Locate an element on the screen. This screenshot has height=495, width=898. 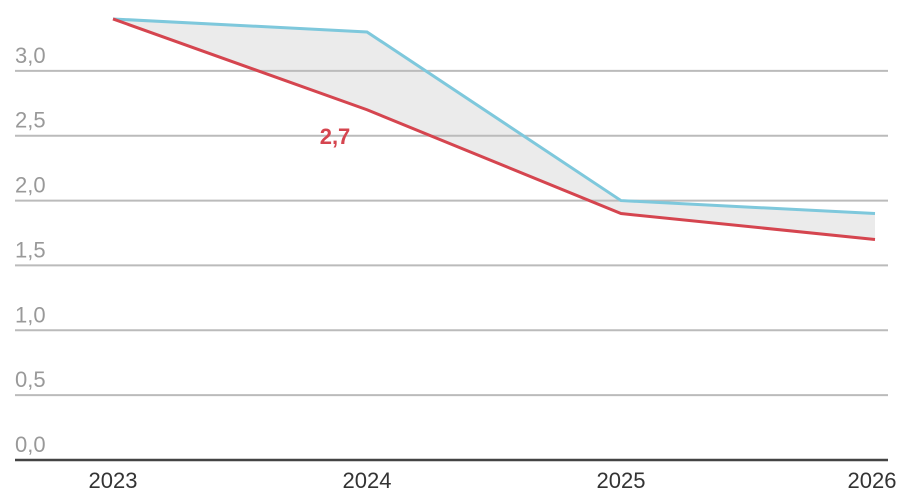
y-tick-label: 0,5 is located at coordinates (30, 379).